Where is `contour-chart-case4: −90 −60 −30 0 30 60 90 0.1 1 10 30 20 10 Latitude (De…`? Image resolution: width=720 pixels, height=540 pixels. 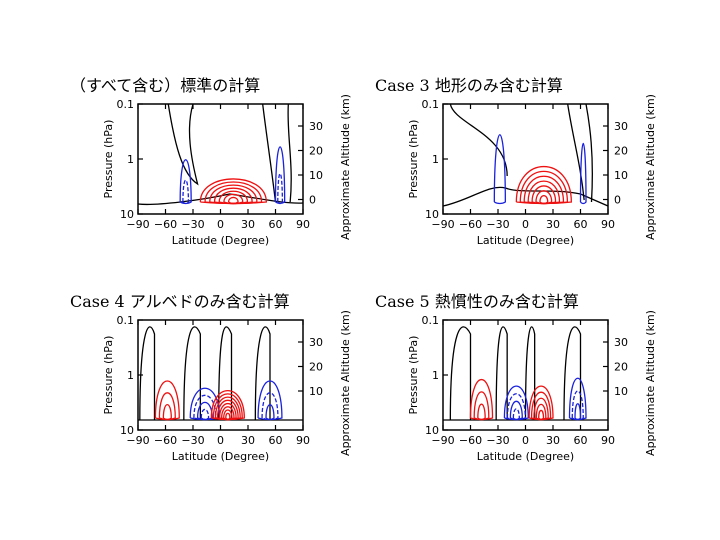
contour-chart-case4: −90 −60 −30 0 30 60 90 0.1 1 10 30 20 10 Latitude (De… is located at coordinates (227, 386).